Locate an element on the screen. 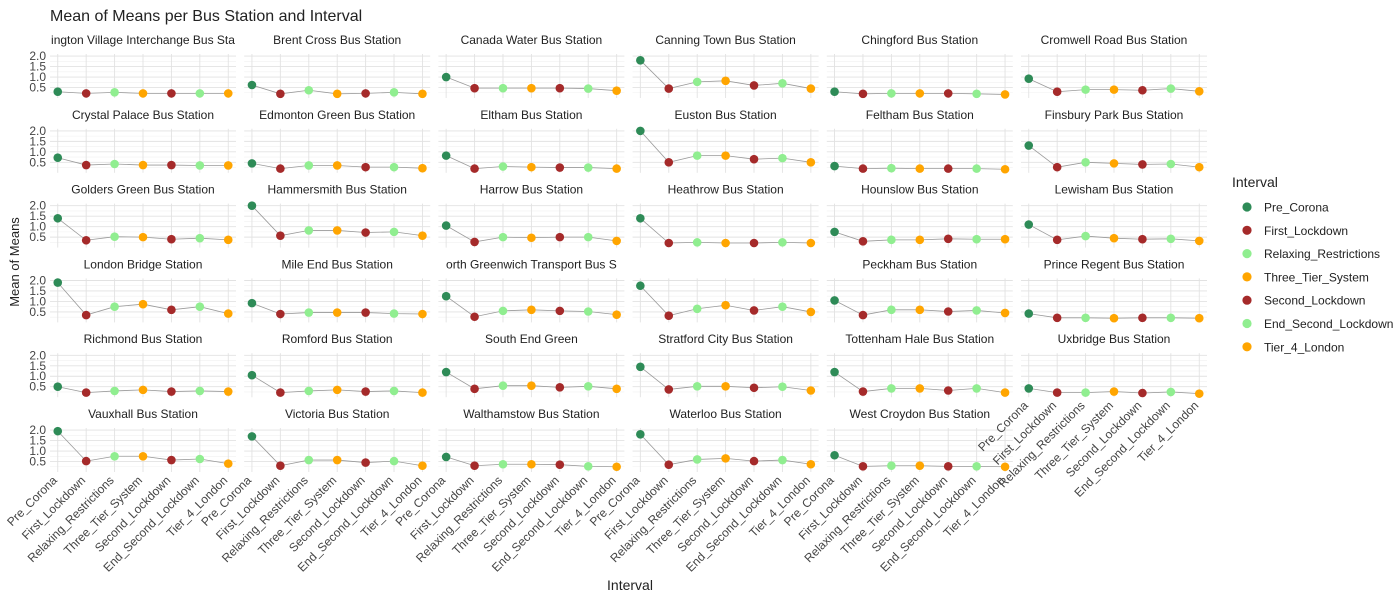 The width and height of the screenshot is (1400, 600). facet-title: Uxbridge Bus Station is located at coordinates (1114, 339).